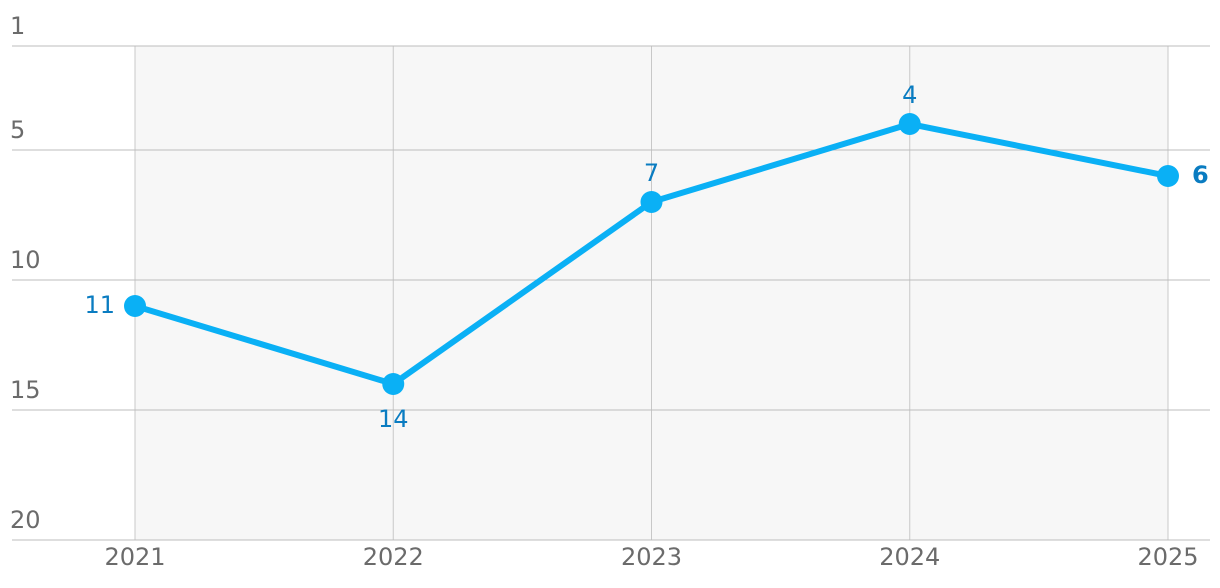  What do you see at coordinates (1167, 557) in the screenshot?
I see `x-tick-label: 2025` at bounding box center [1167, 557].